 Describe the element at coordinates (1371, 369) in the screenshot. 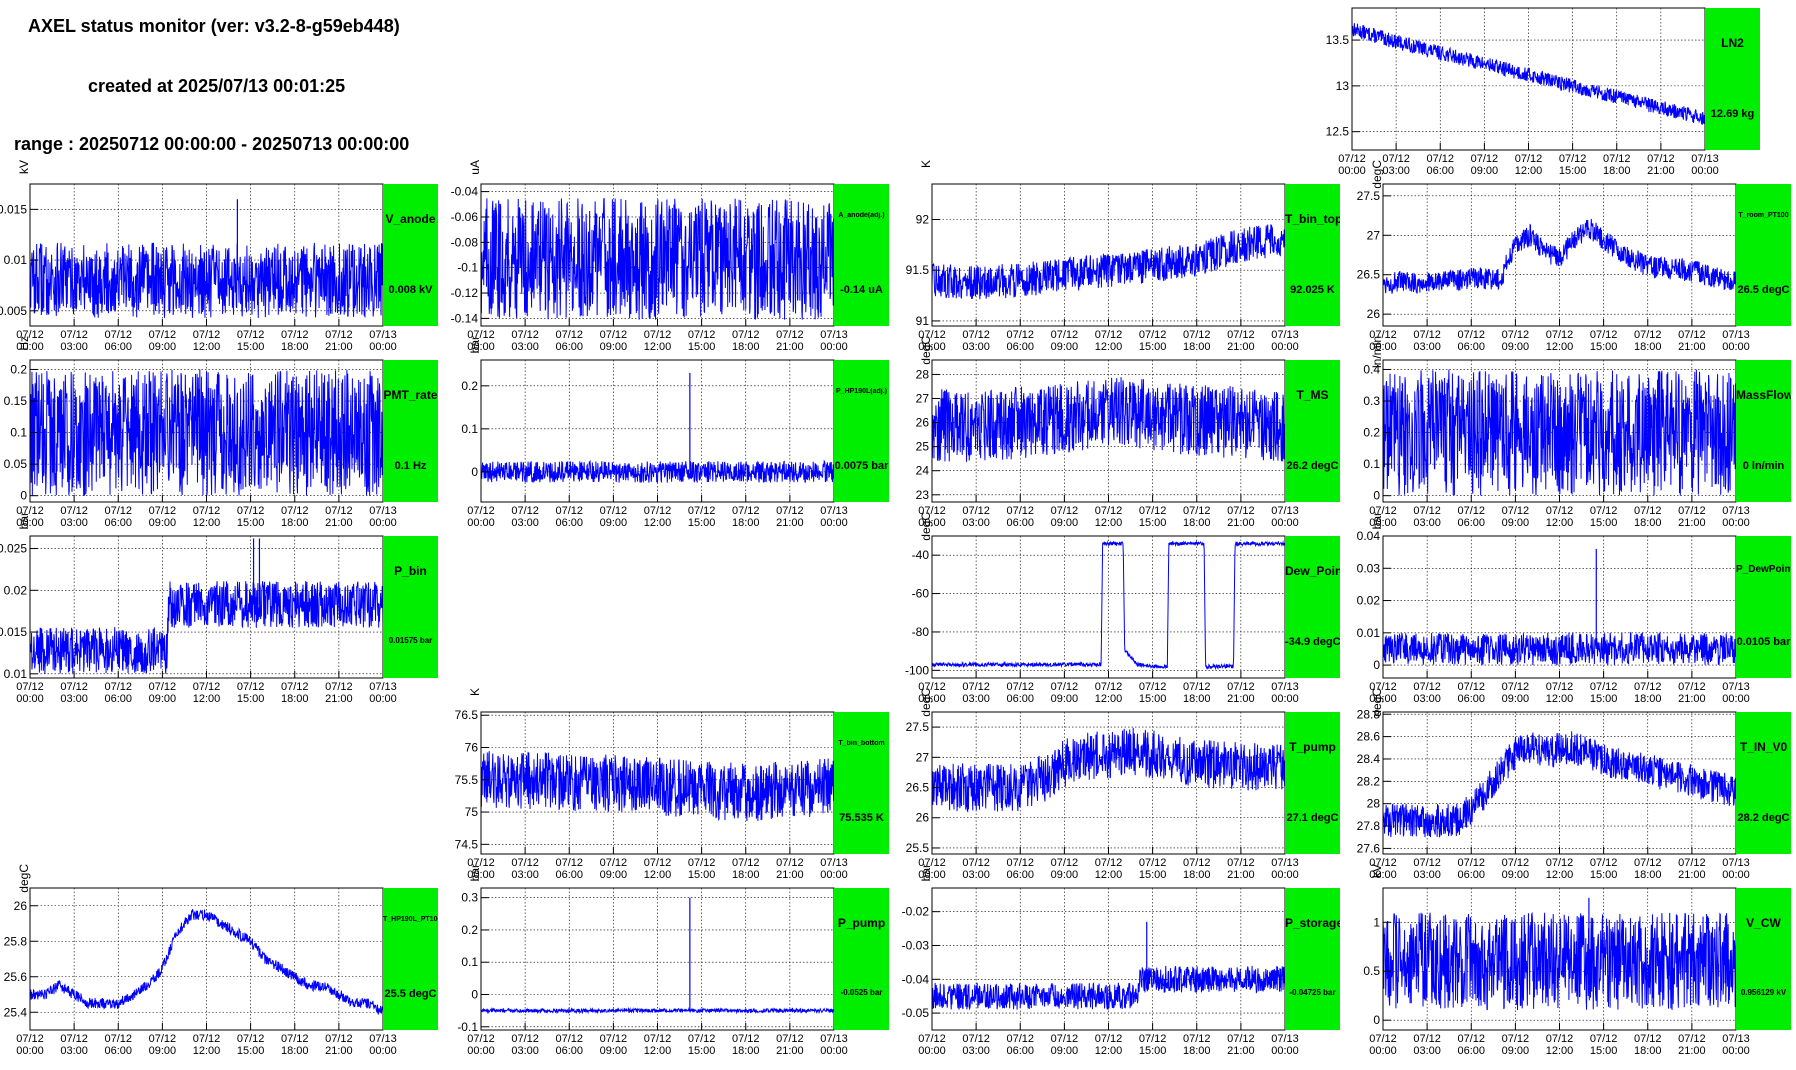

I see `y-tick-label: 0.4` at that location.